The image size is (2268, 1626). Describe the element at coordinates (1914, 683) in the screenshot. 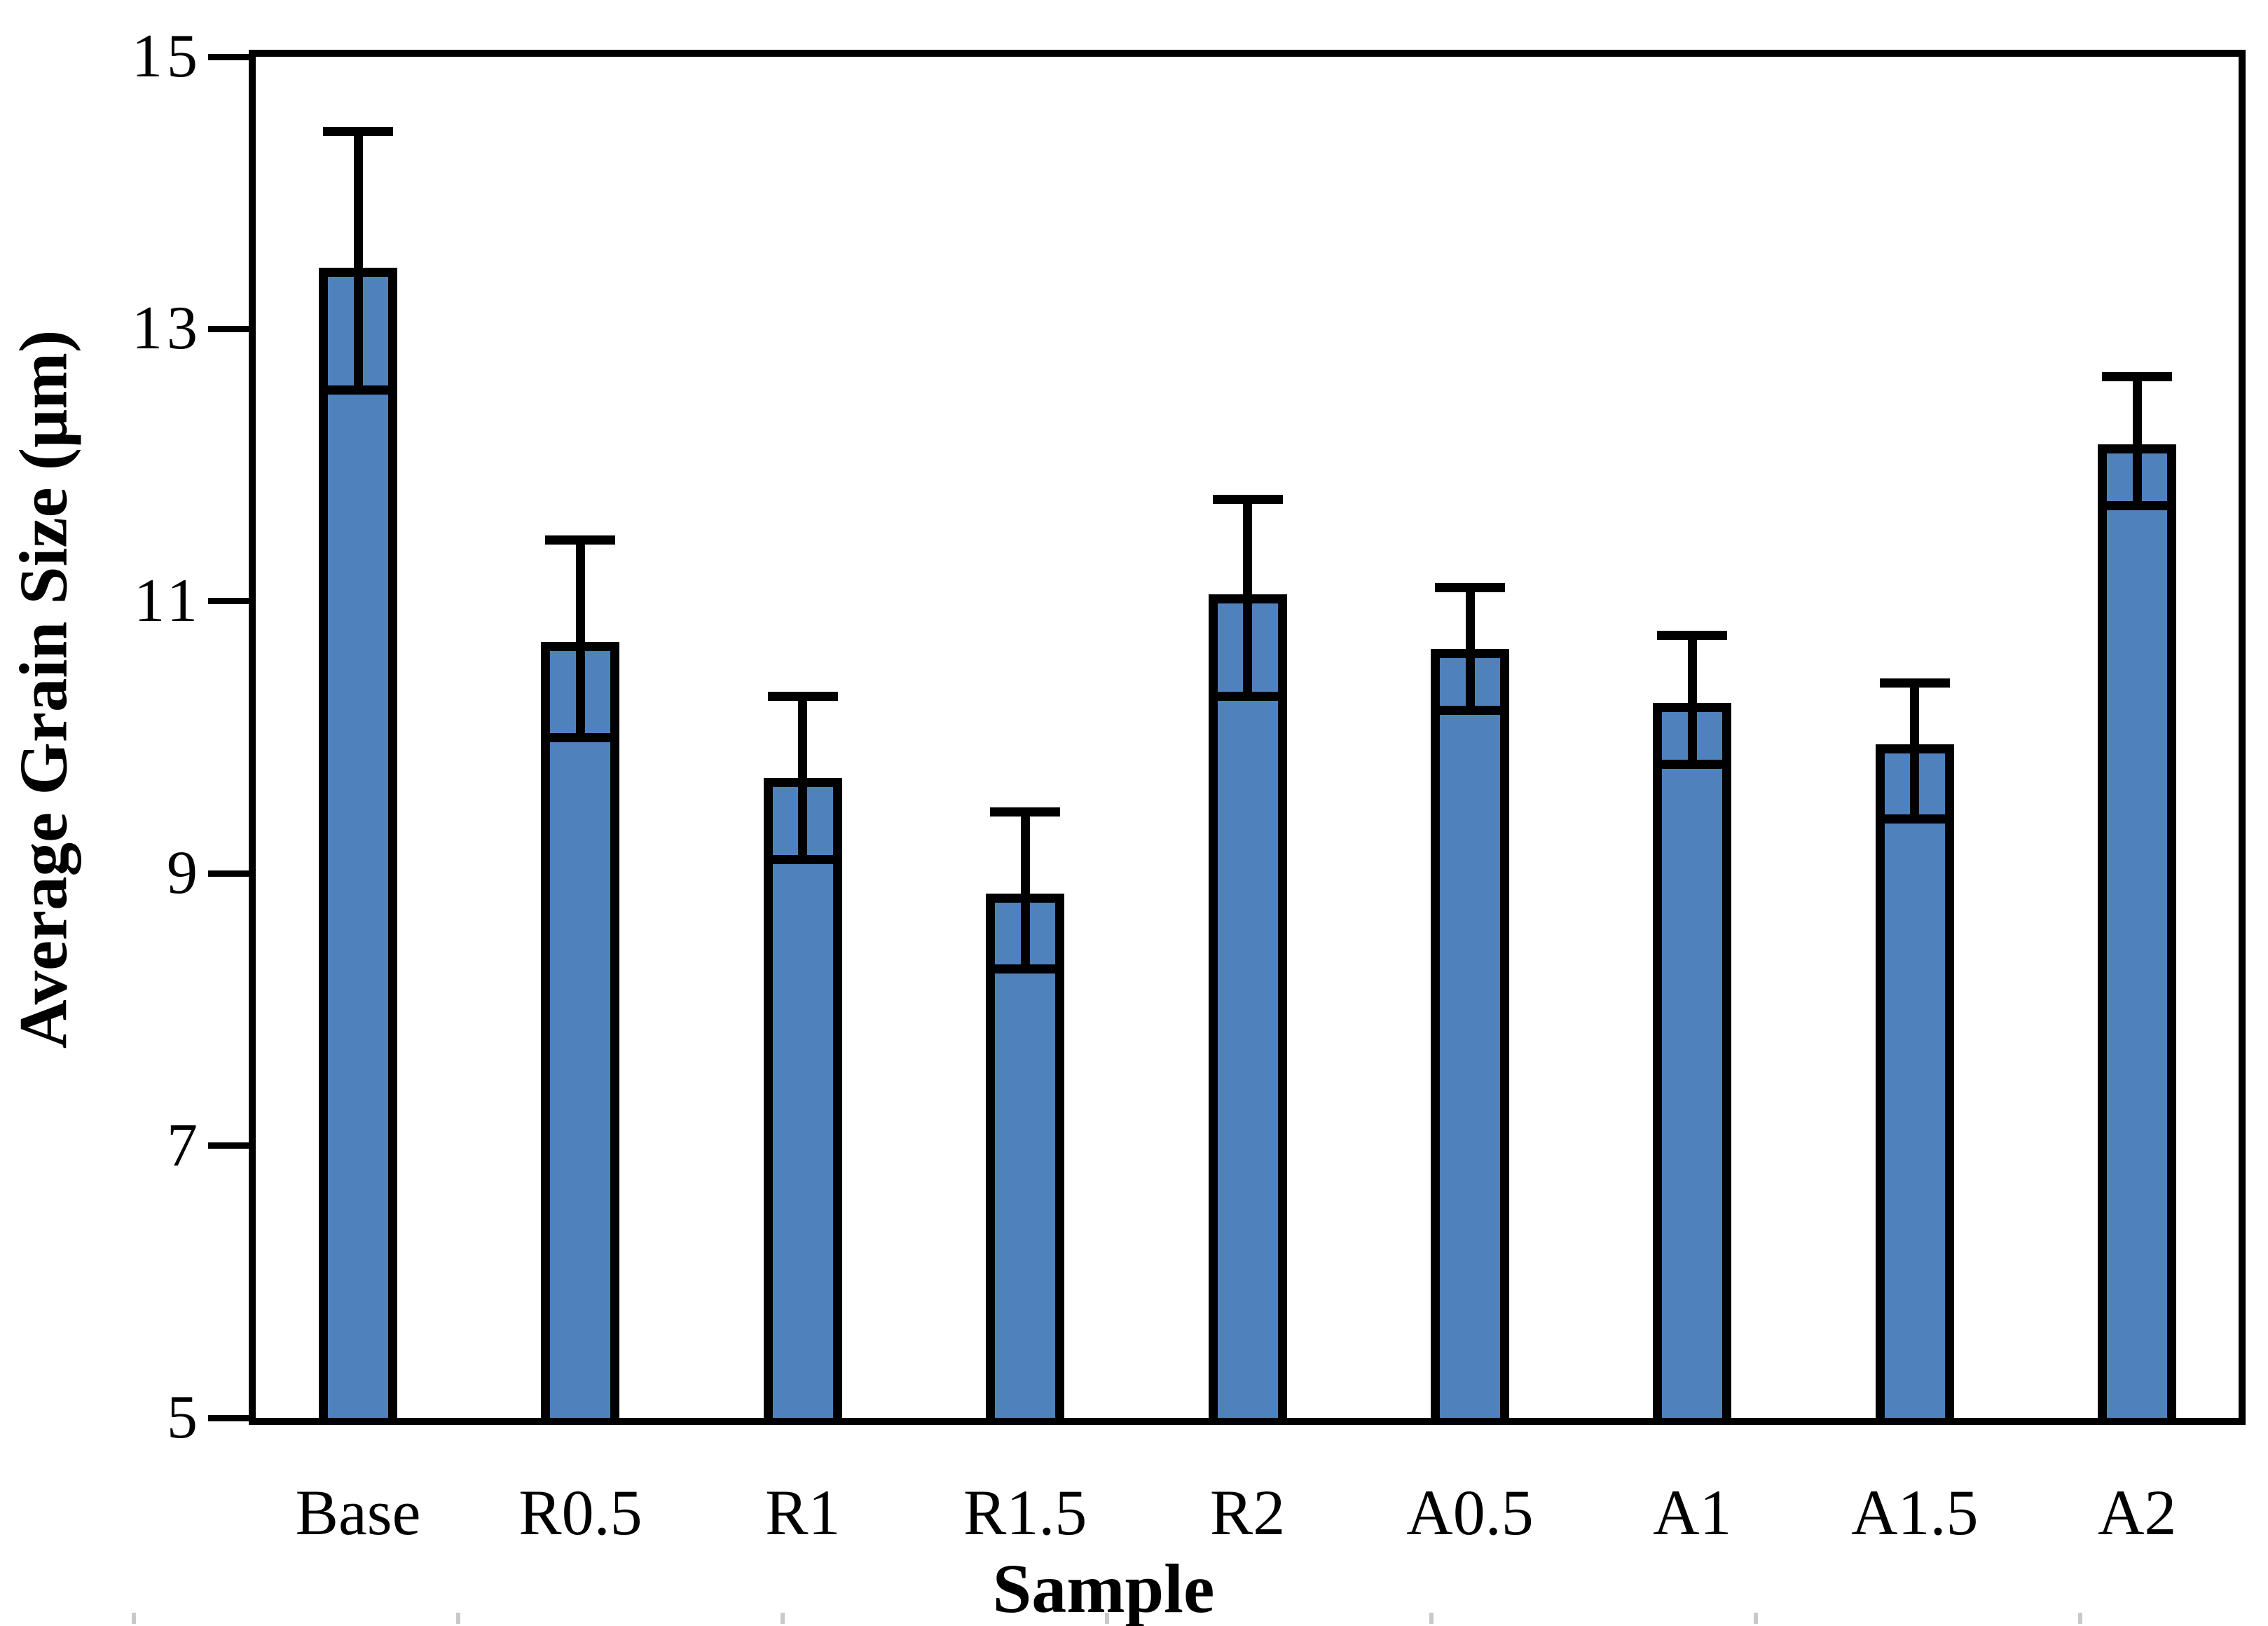

I see `error-cap-top-A1.5` at that location.